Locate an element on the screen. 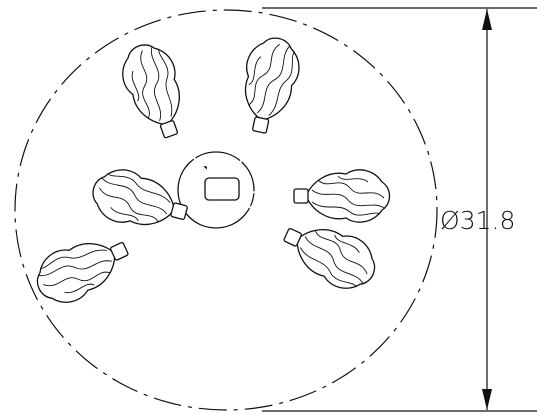 Image resolution: width=537 pixels, height=414 pixels. dimension-label: Ø31.8 is located at coordinates (477, 220).